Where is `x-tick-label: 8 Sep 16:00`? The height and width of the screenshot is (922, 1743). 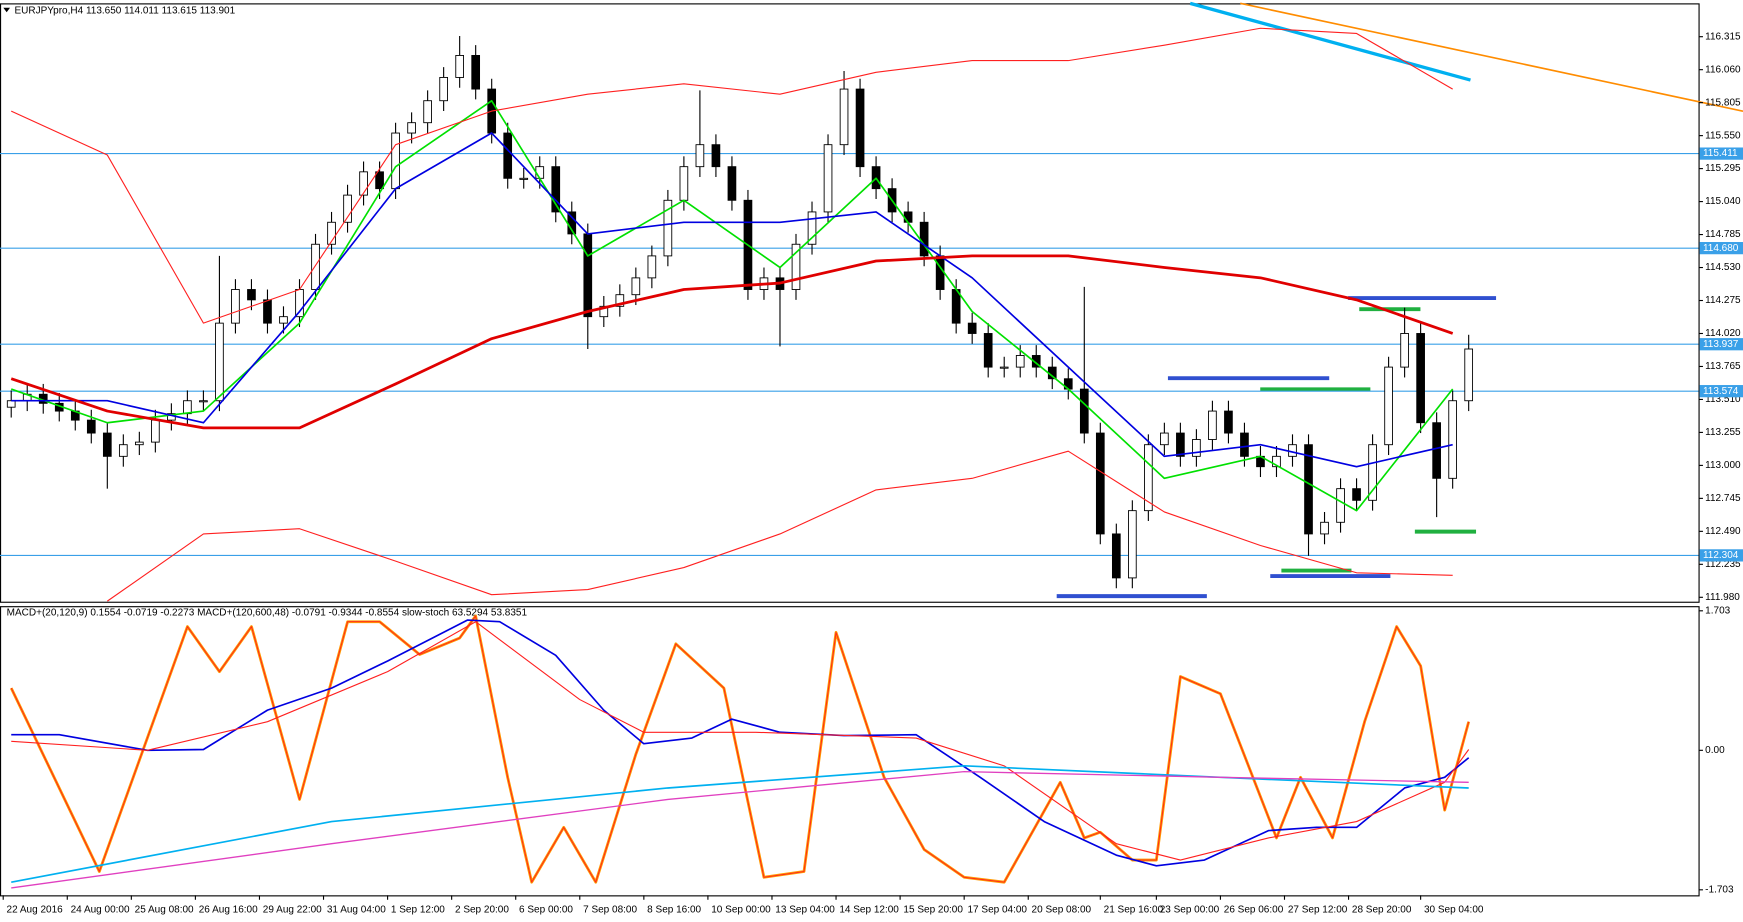
x-tick-label: 8 Sep 16:00 is located at coordinates (674, 909).